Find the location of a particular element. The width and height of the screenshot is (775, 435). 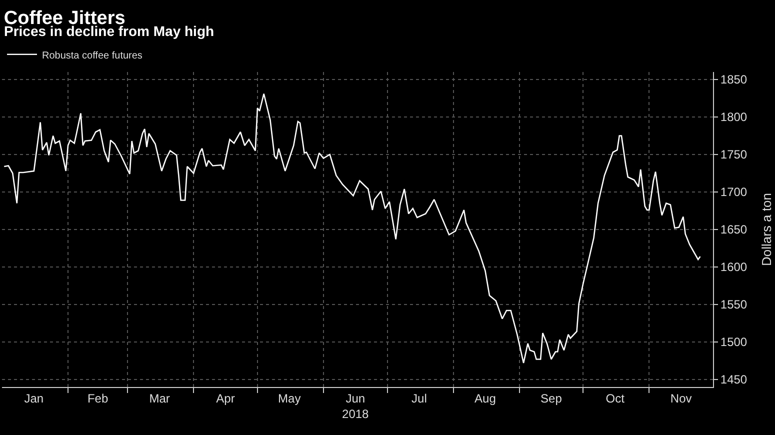

y-tick-label: 1650 is located at coordinates (734, 229).